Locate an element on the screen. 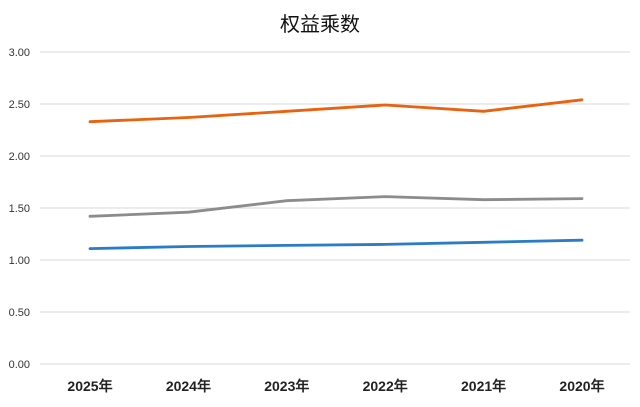 This screenshot has width=640, height=407. x-tick-label: 2022年 is located at coordinates (385, 386).